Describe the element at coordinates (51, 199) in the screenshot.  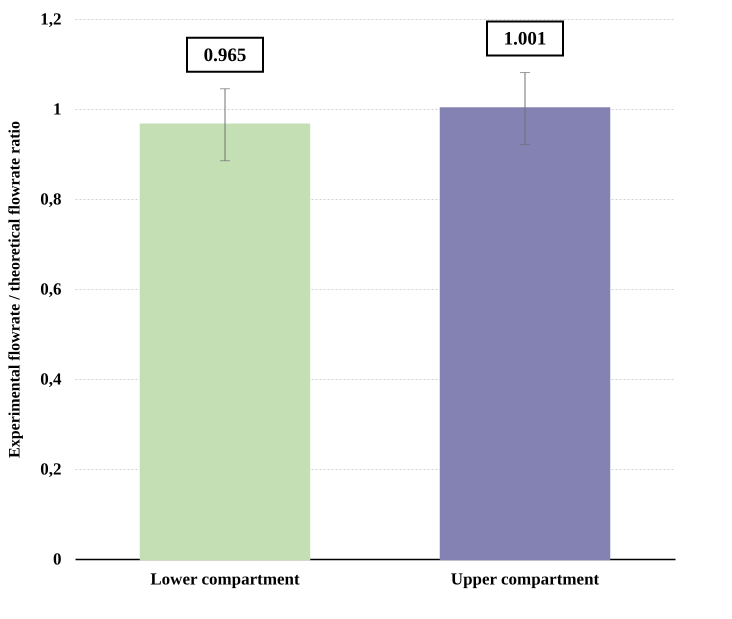
I see `y-tick-label: 0,8` at that location.